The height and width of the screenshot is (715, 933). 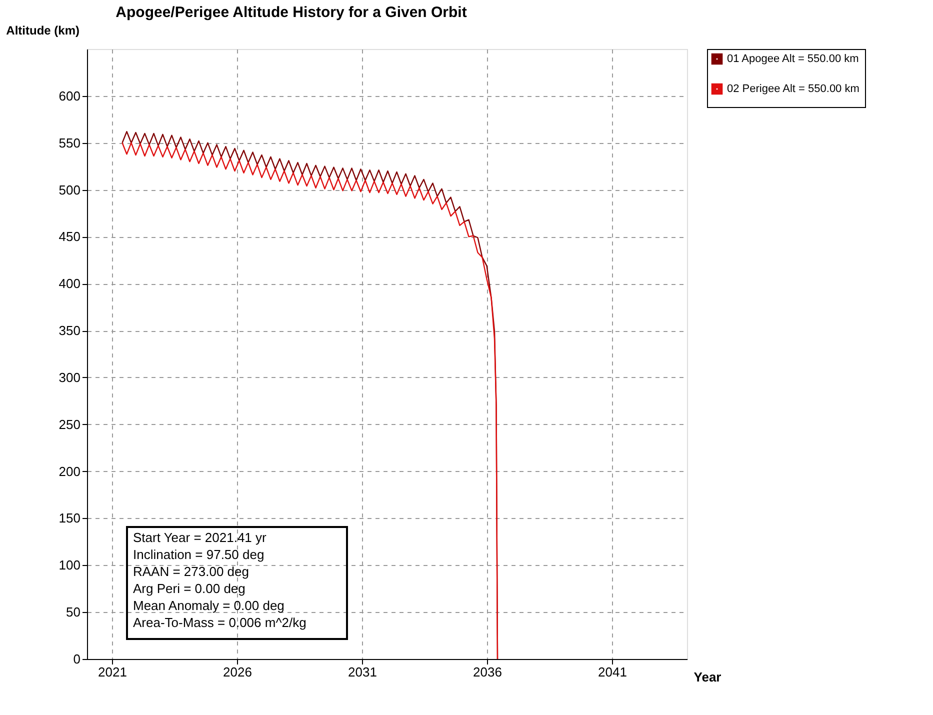 I want to click on y-axis-title: Altitude (km), so click(x=43, y=31).